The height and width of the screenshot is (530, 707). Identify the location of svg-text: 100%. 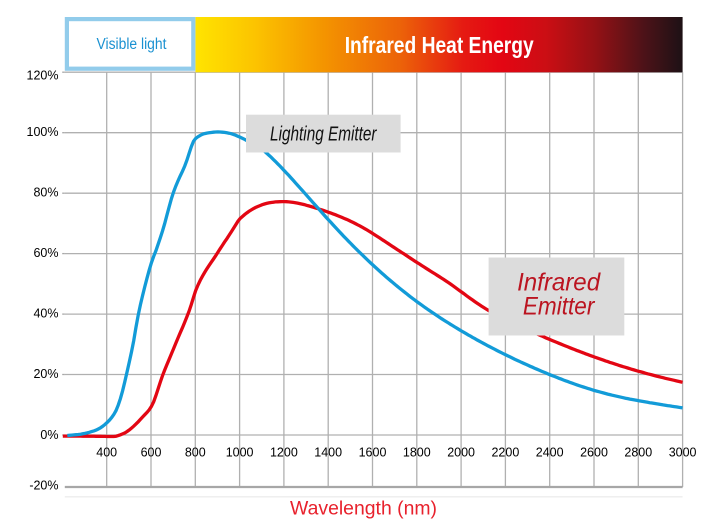
(43, 132).